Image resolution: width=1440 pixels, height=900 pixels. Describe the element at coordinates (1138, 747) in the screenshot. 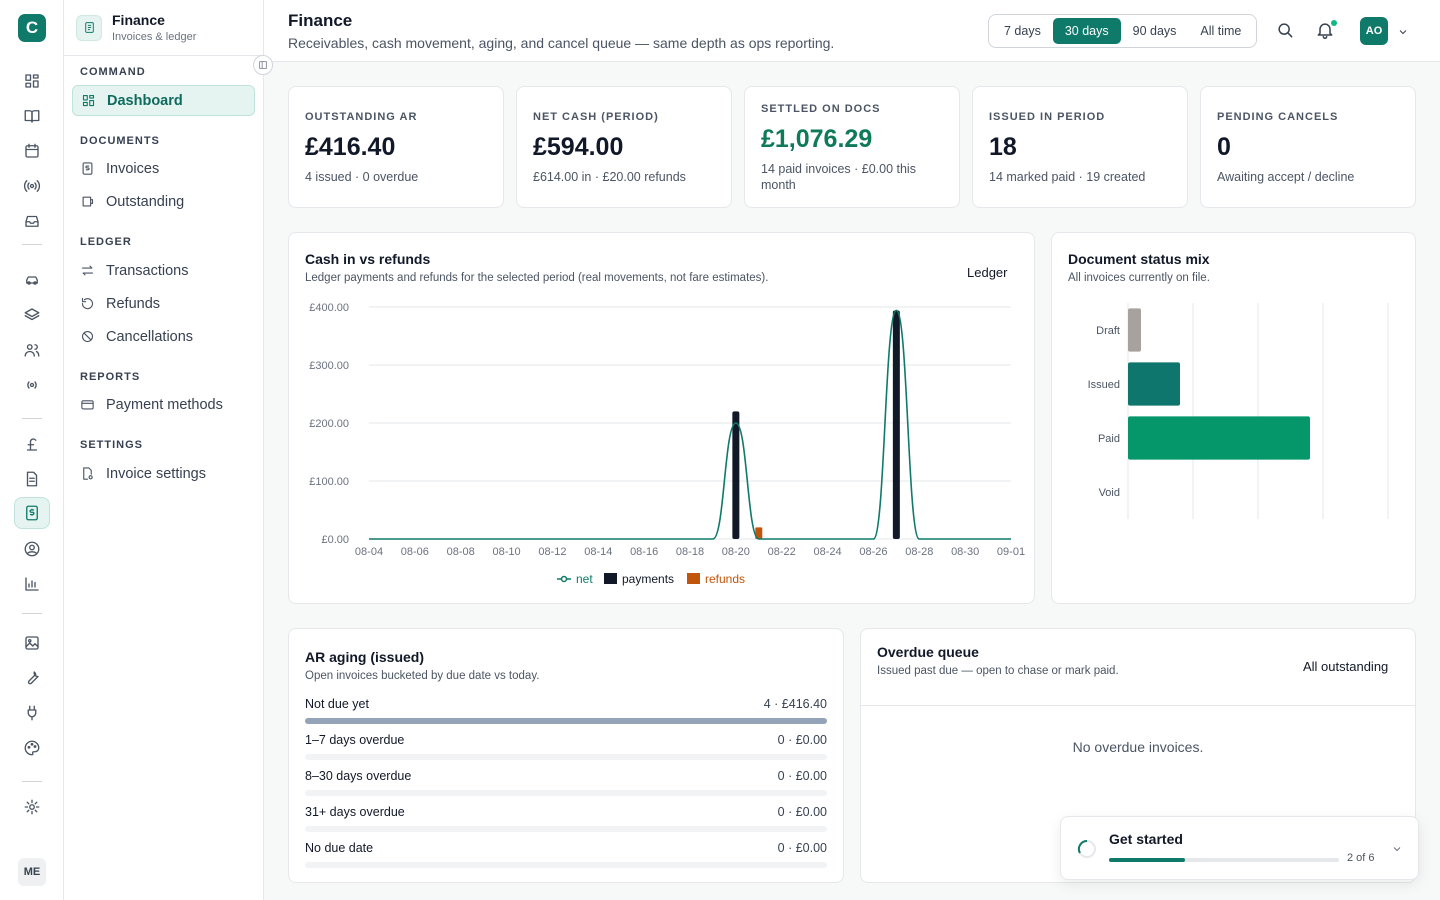

I see `empty-state: No overdue invoices.` at that location.